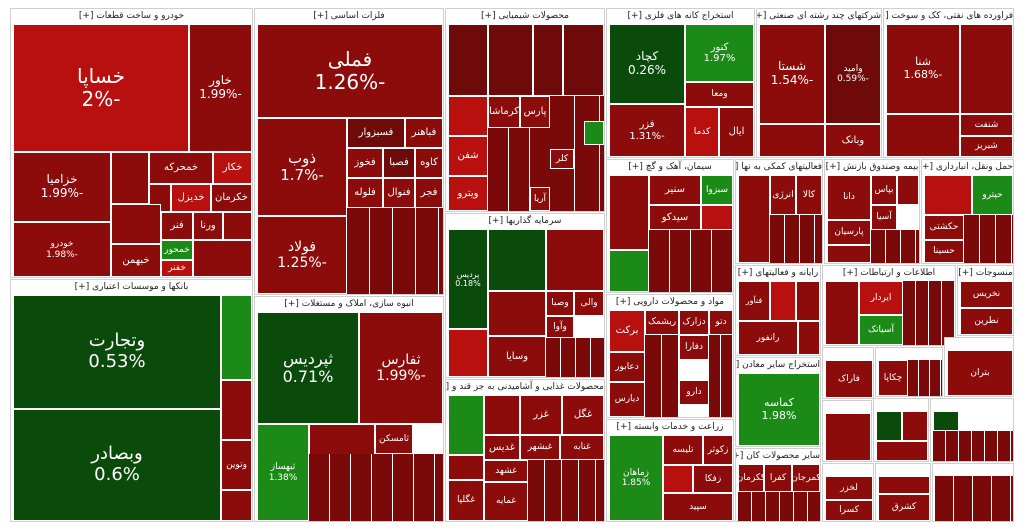 This screenshot has width=1024, height=532. What do you see at coordinates (719, 53) in the screenshot?
I see `tile-knor: کنور 1.97%` at bounding box center [719, 53].